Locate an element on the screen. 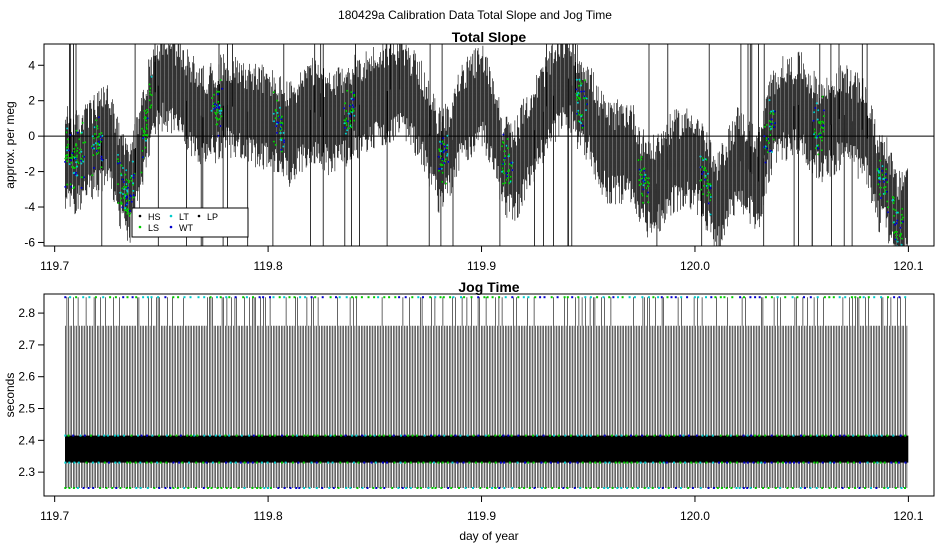  jog-time-x-axis: 119.7 119.8 119.9 120.0 120.1 is located at coordinates (482, 509).